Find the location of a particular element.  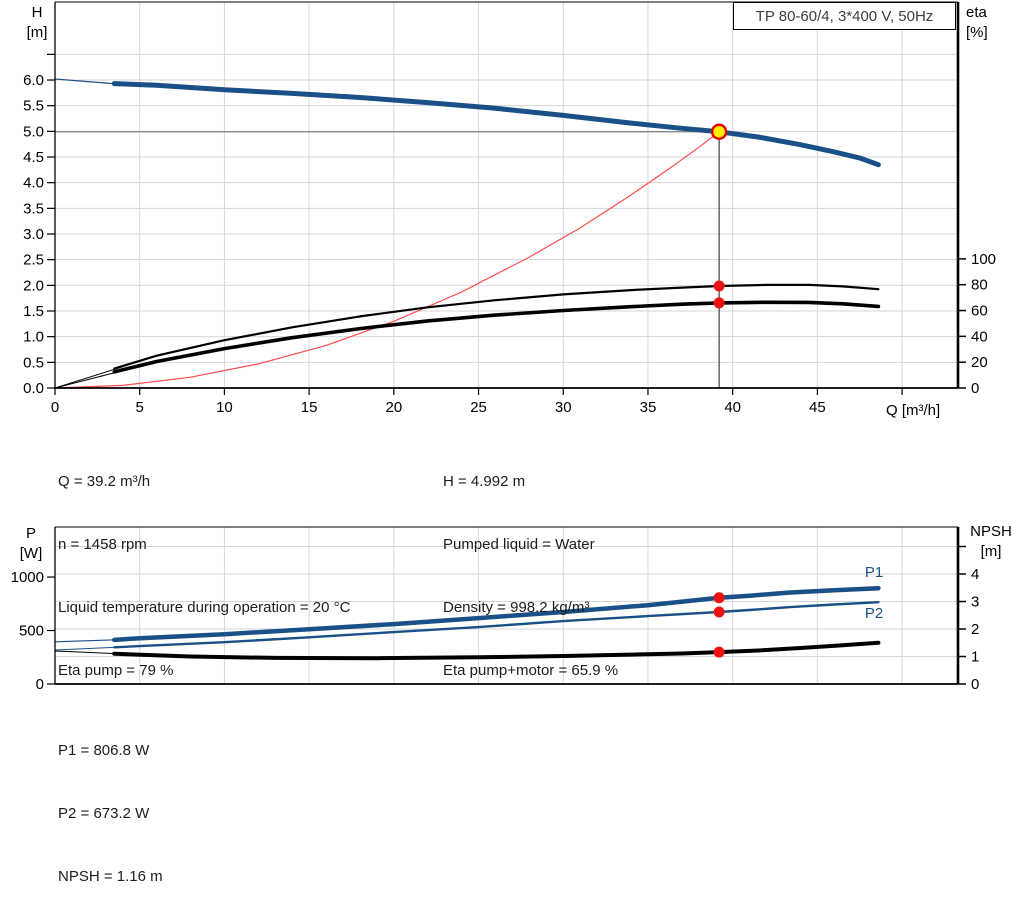

npsh-axis-label: NPSH [m] is located at coordinates (991, 542).